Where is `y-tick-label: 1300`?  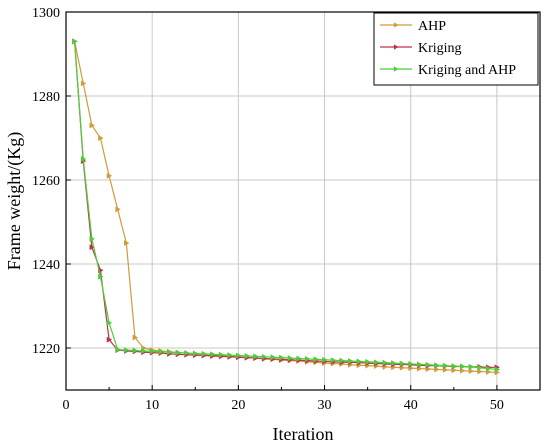
y-tick-label: 1300 is located at coordinates (46, 13).